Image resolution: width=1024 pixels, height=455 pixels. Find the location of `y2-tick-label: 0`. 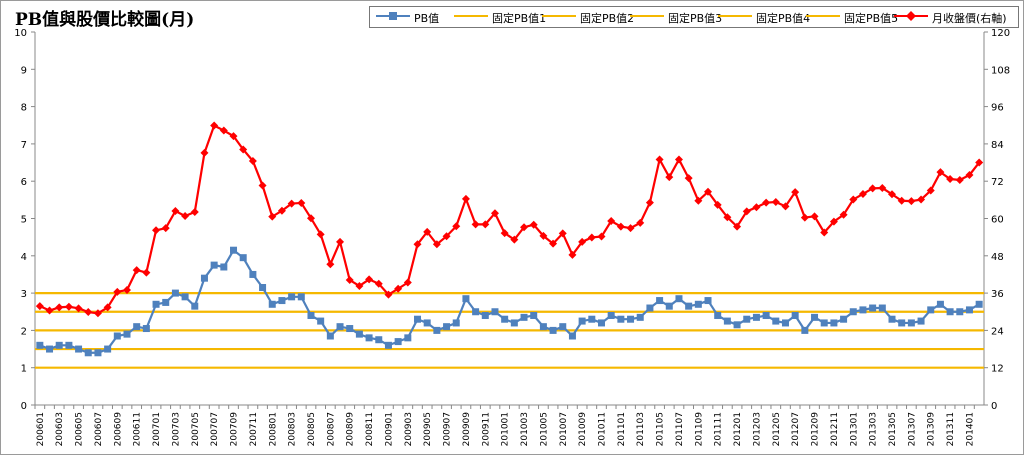

y2-tick-label: 0 is located at coordinates (994, 406).